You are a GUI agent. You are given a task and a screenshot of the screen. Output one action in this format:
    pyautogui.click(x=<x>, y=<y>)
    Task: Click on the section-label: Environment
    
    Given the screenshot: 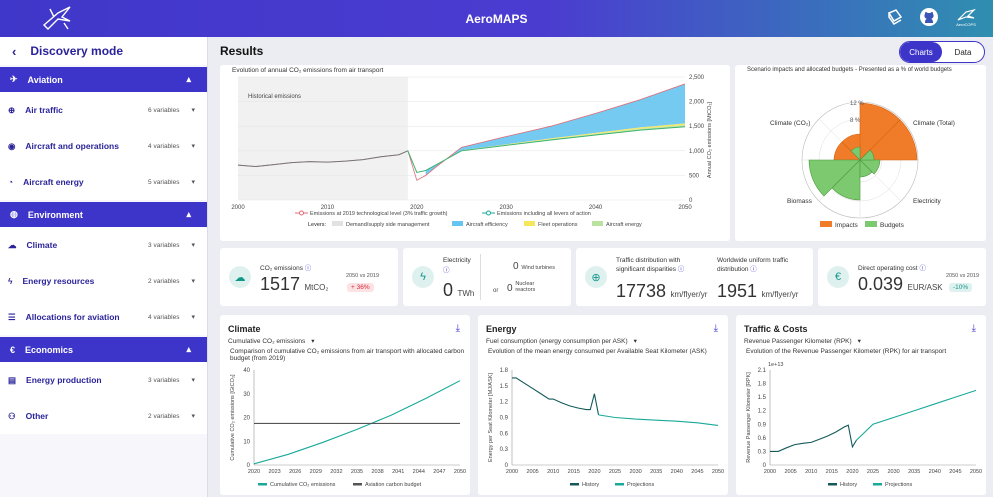 What is the action you would take?
    pyautogui.click(x=55, y=214)
    